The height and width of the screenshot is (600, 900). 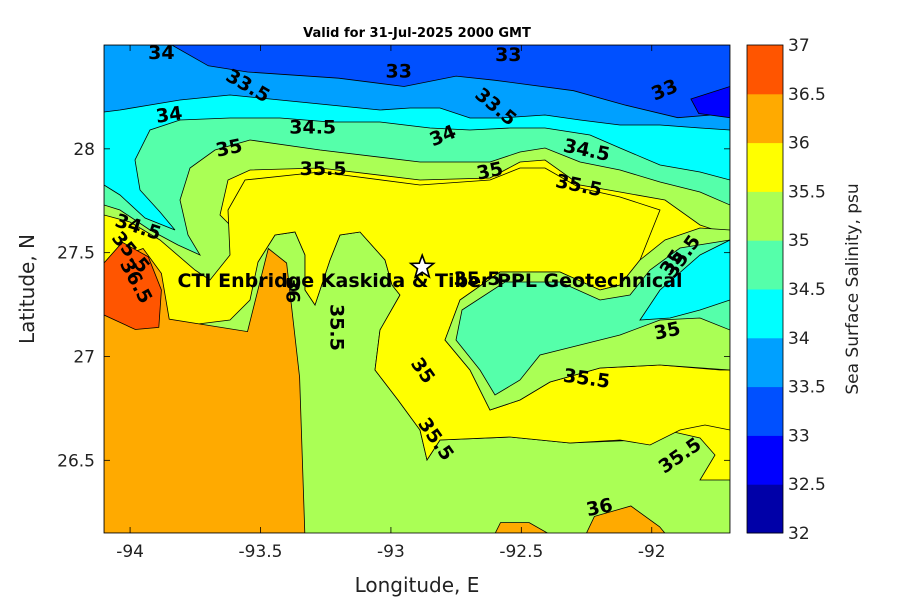 I want to click on x-tick-label: -92.5, so click(x=521, y=552).